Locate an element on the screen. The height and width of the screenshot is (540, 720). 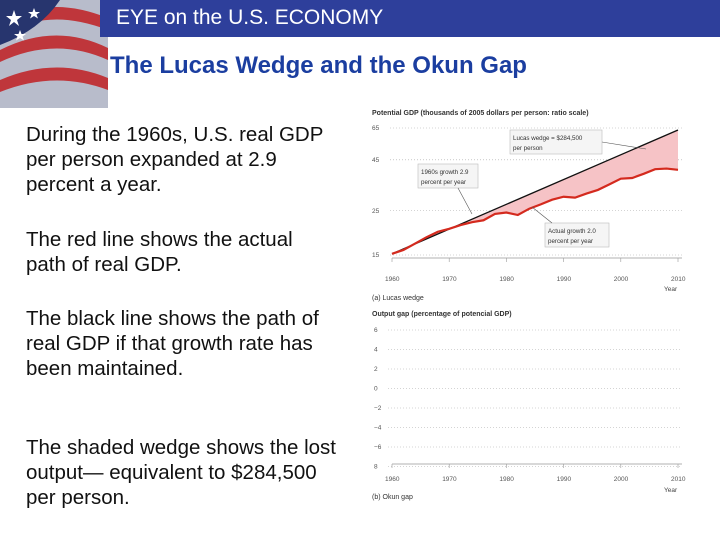
chart-b-x-tick: 2010 is located at coordinates (678, 479).